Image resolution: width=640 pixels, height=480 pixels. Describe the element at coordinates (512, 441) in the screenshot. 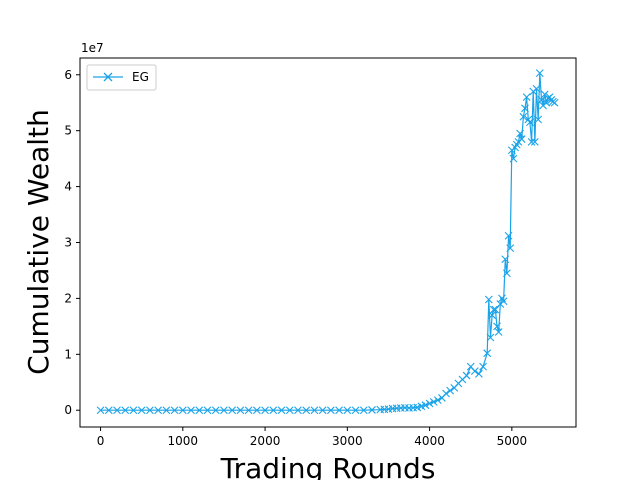

I see `x-tick-label: 5000` at that location.